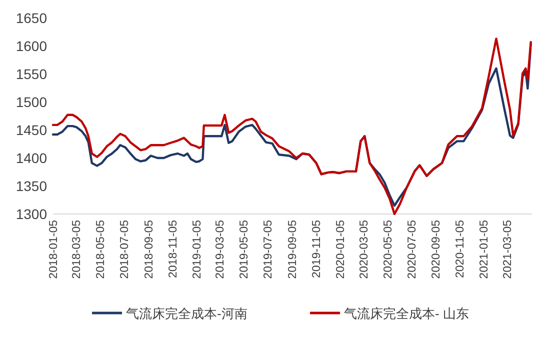  I want to click on x-tick-label: 2019-07-05, so click(268, 249).